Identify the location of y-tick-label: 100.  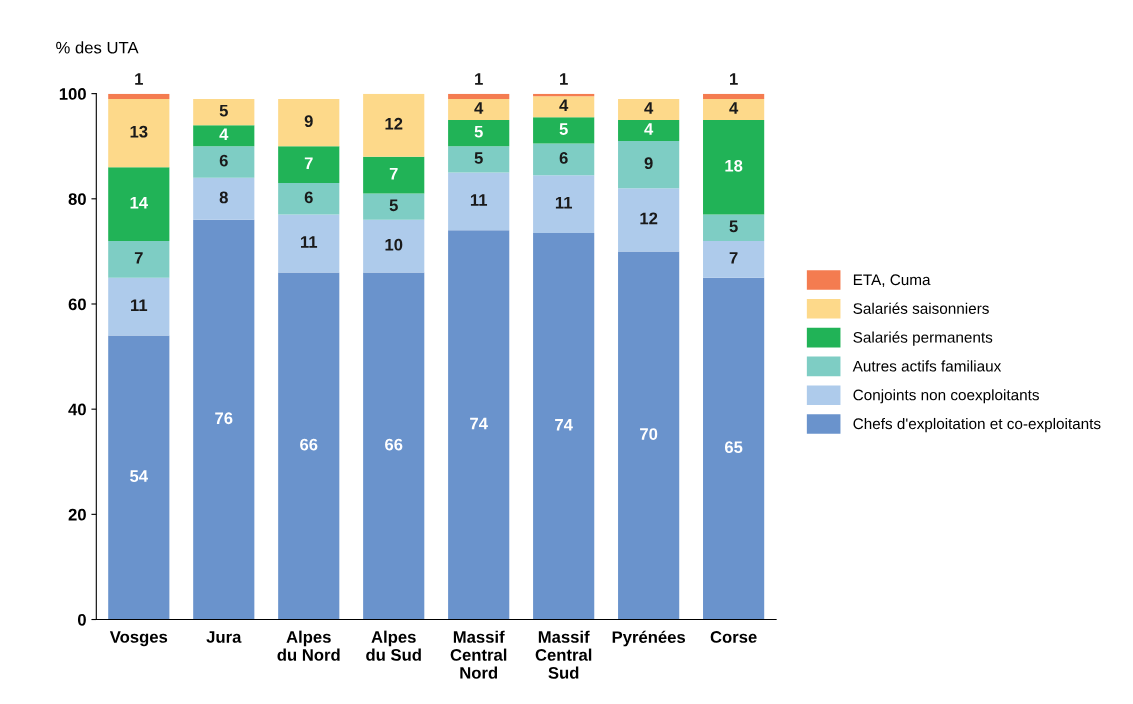
(72, 94).